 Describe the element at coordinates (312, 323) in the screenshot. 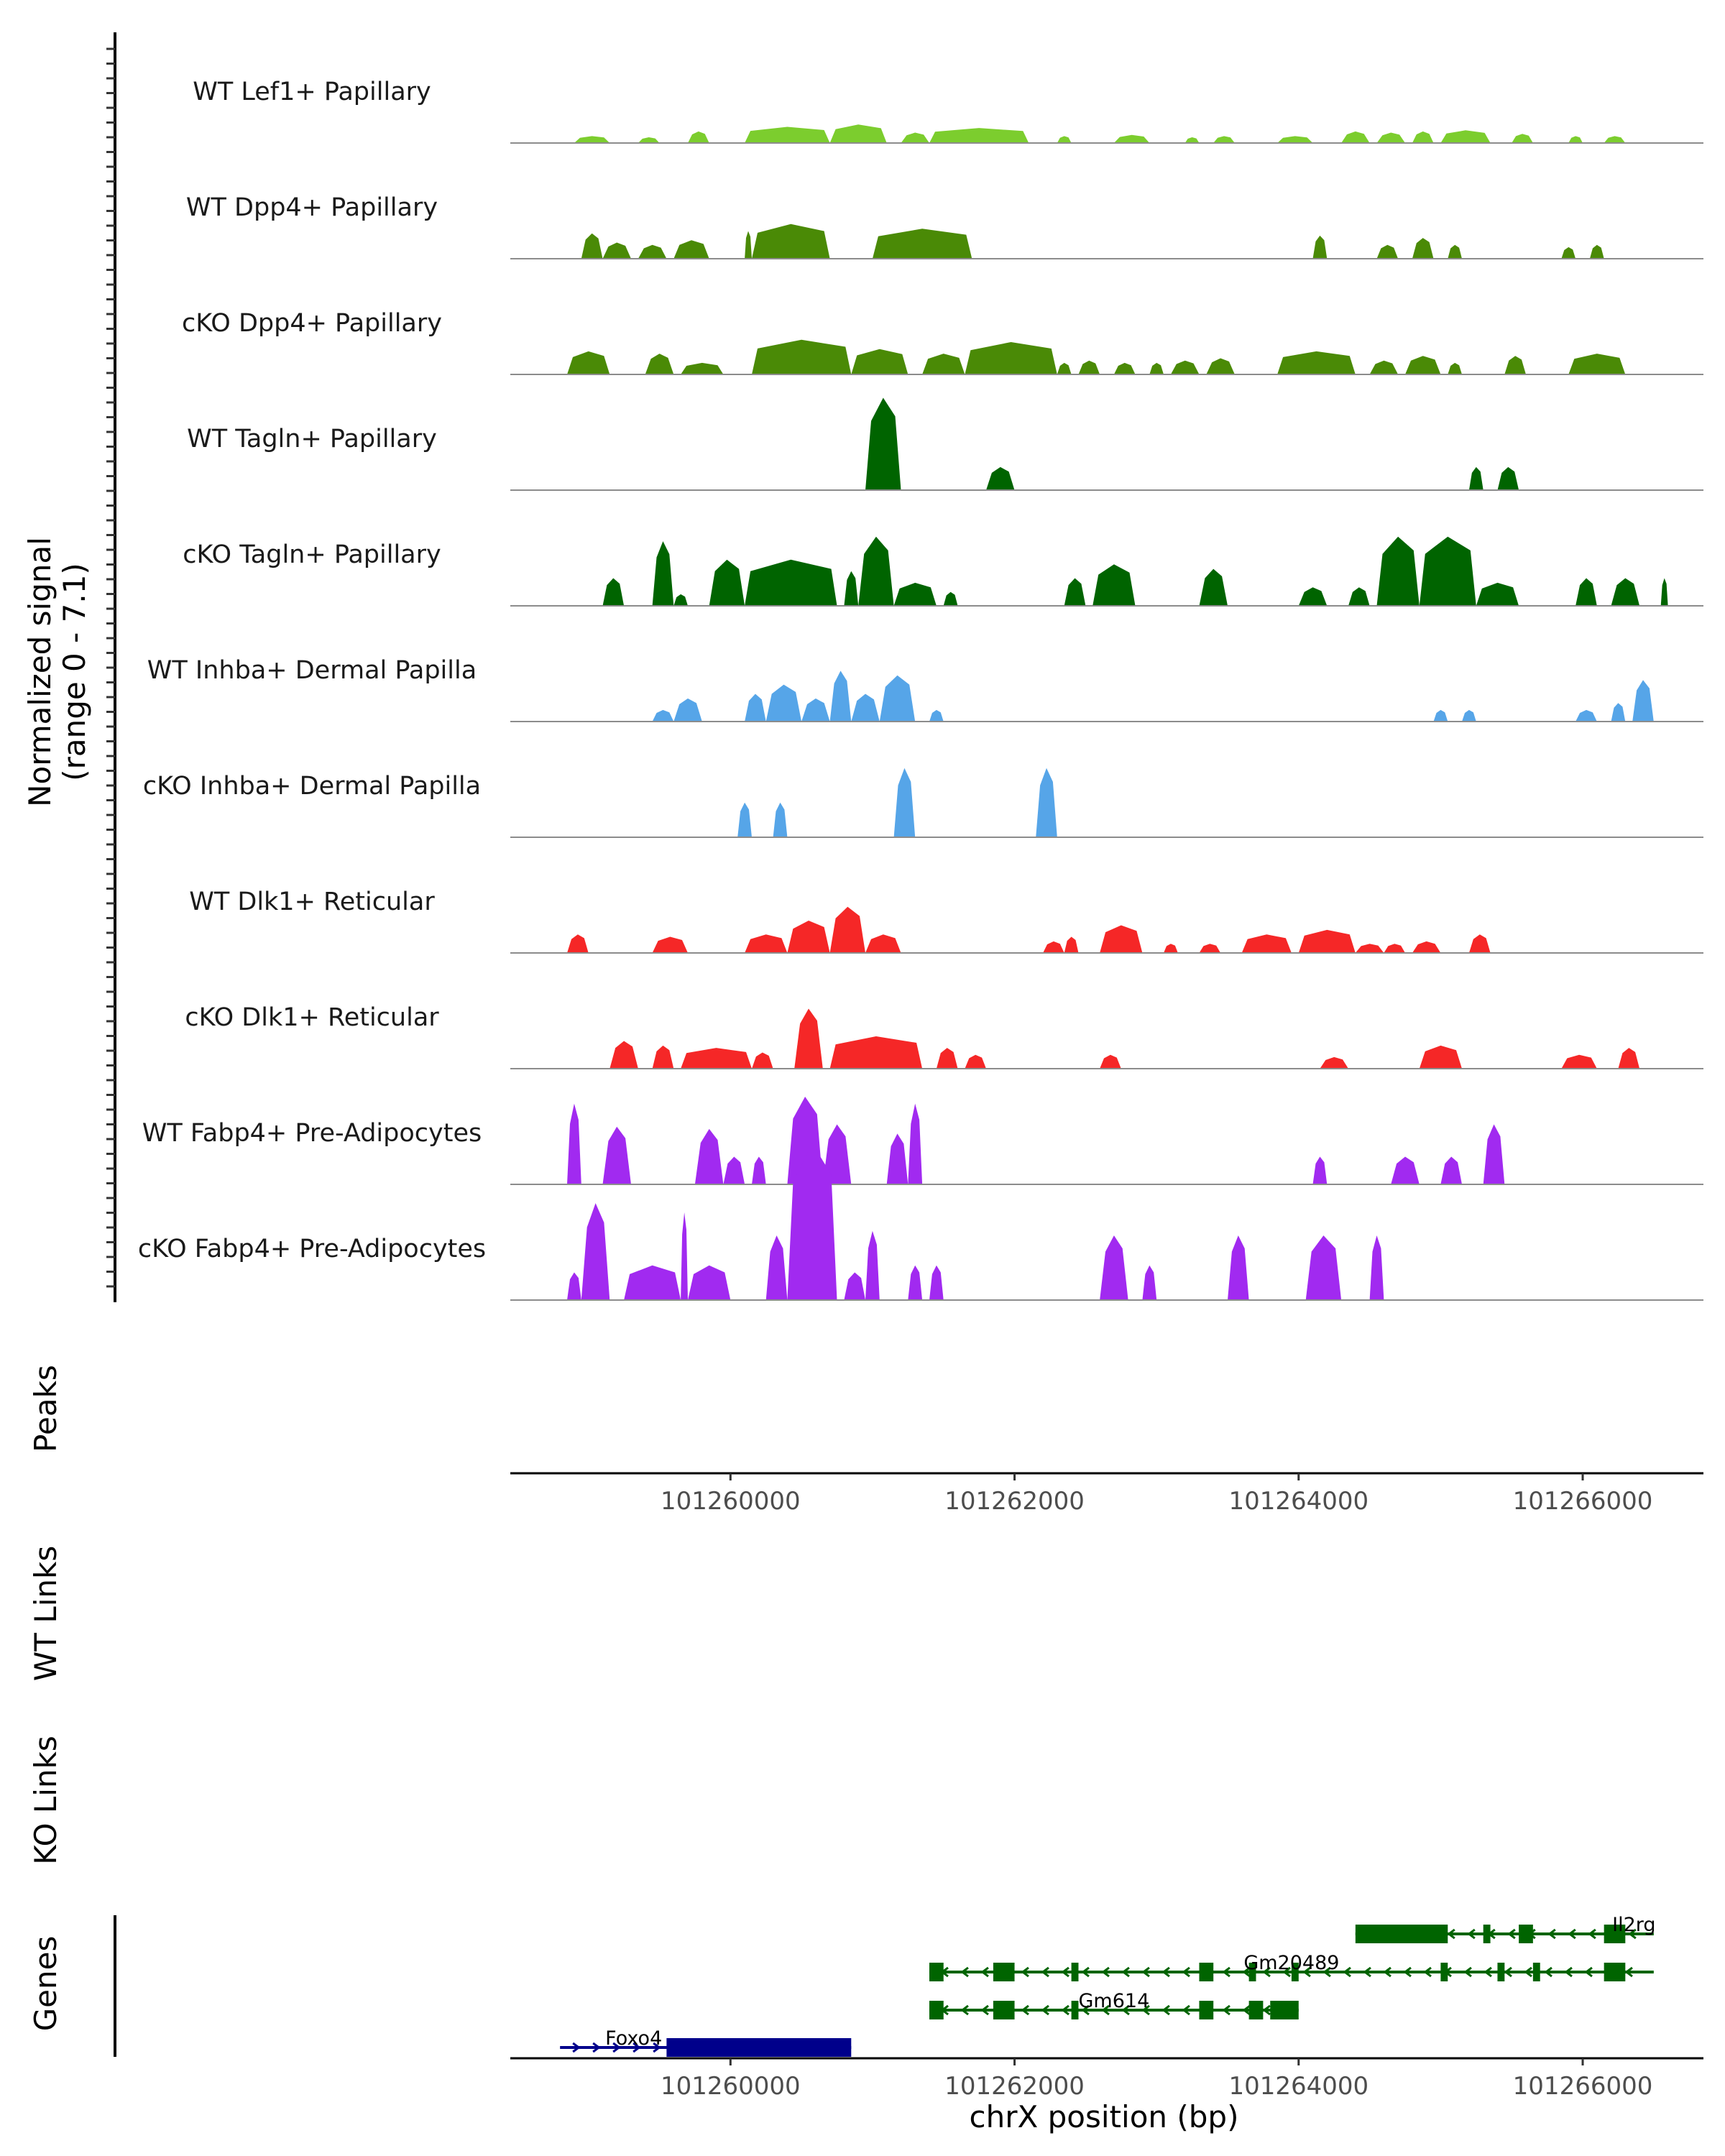

I see `track-label: cKO Dpp4+ Papillary` at that location.